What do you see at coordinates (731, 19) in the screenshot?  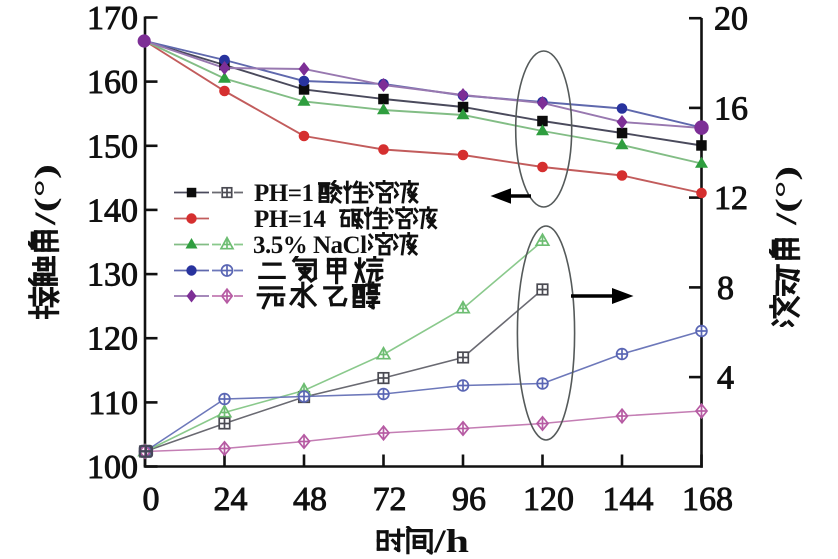 I see `svg-text: 20` at bounding box center [731, 19].